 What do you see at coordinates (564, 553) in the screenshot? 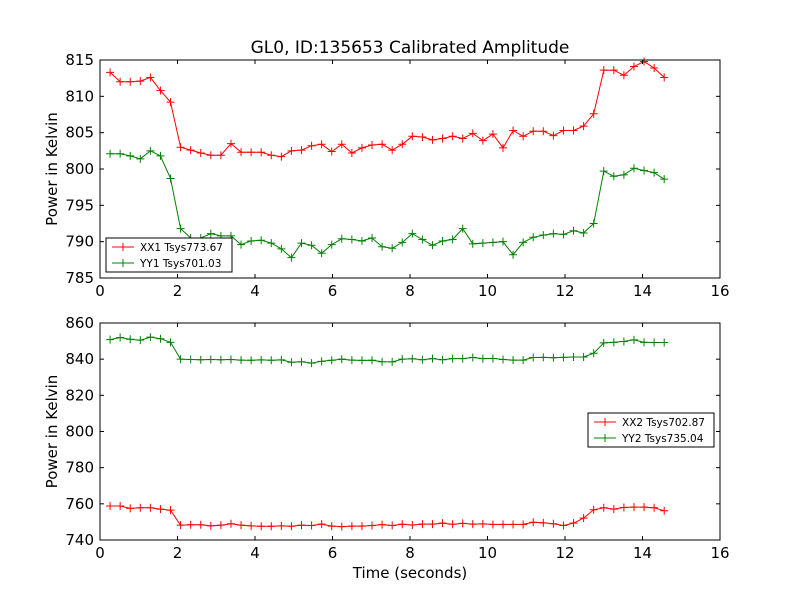
I see `x-tick-label: 12` at bounding box center [564, 553].